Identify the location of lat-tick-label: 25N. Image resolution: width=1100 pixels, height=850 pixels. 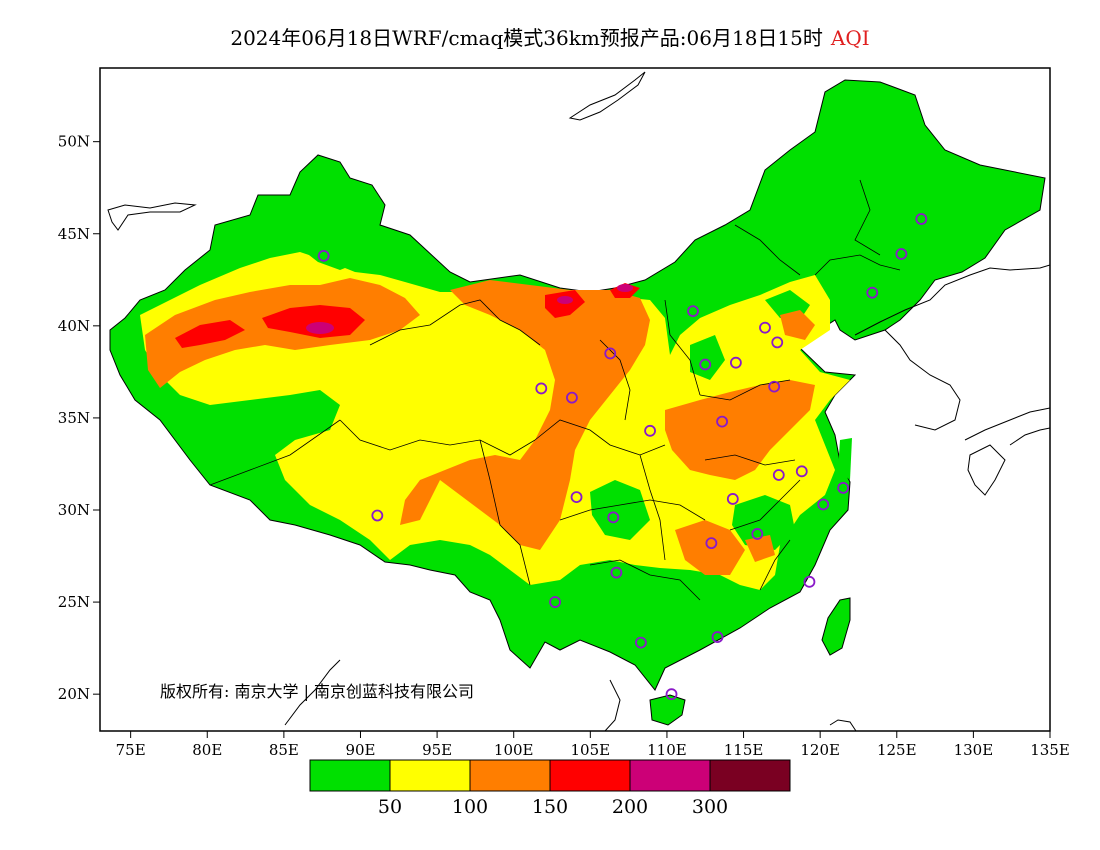
(74, 602).